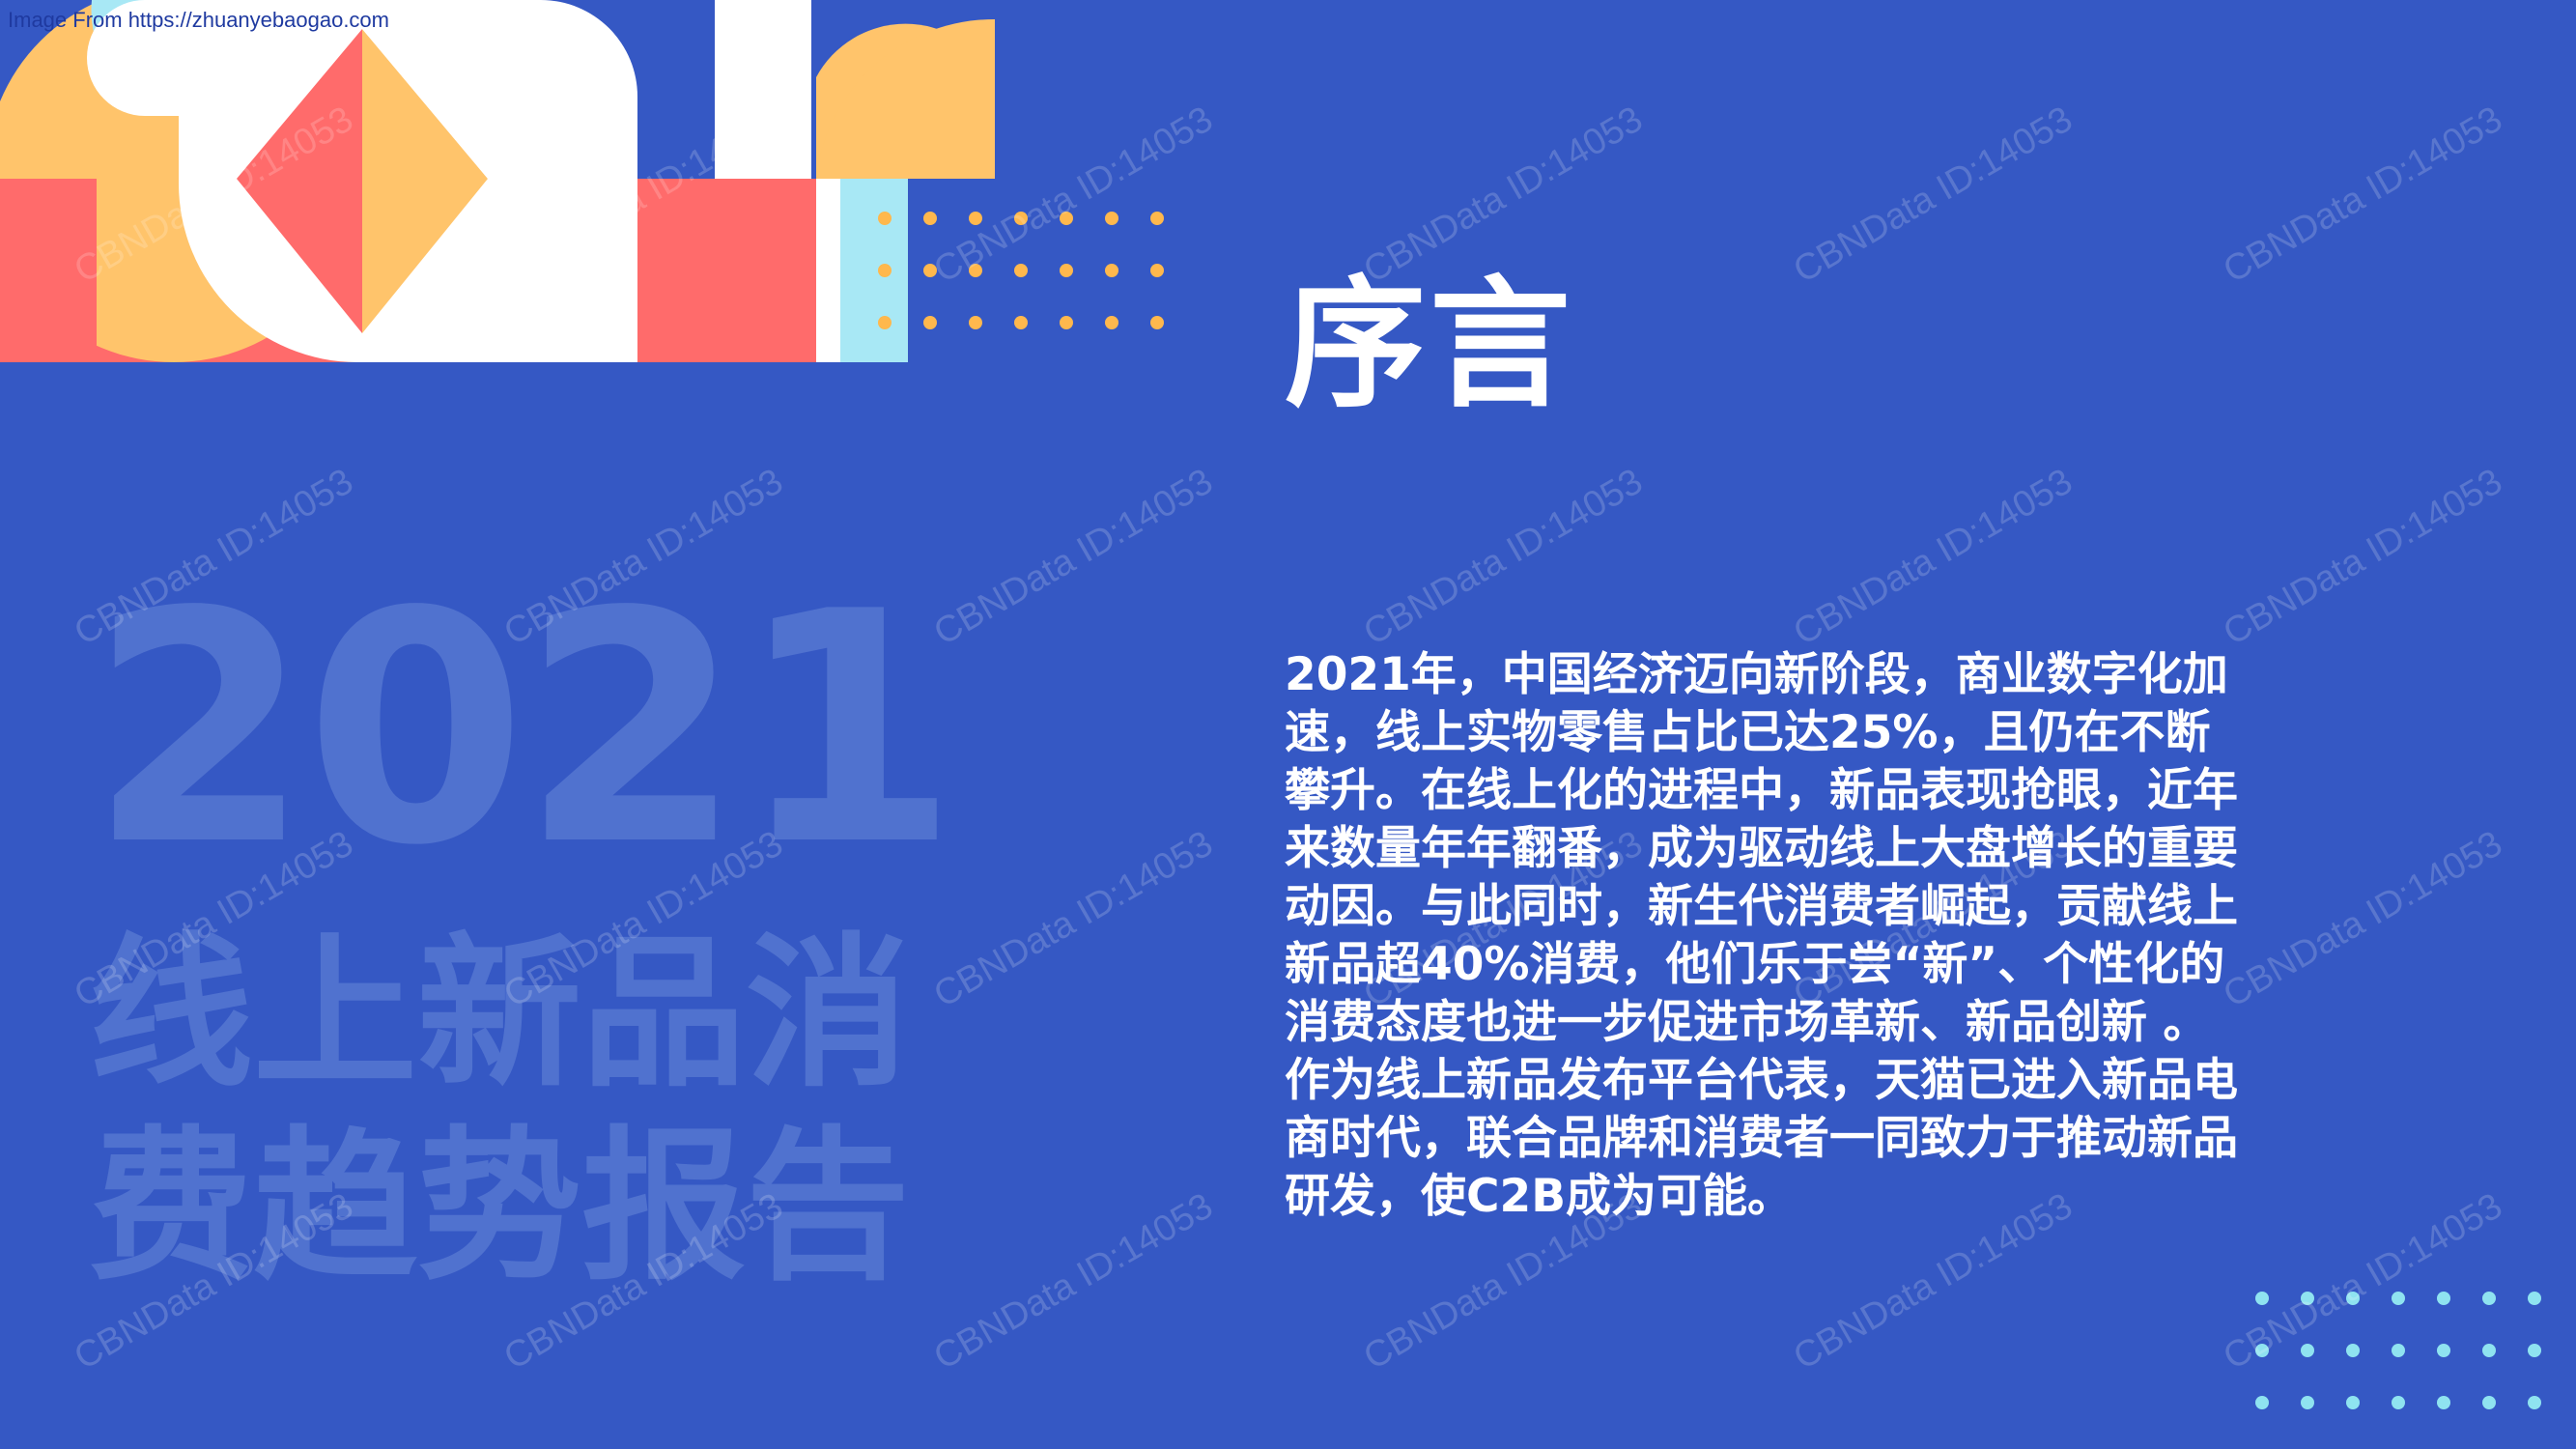 The width and height of the screenshot is (2576, 1449). What do you see at coordinates (497, 181) in the screenshot?
I see `geometric-decoration` at bounding box center [497, 181].